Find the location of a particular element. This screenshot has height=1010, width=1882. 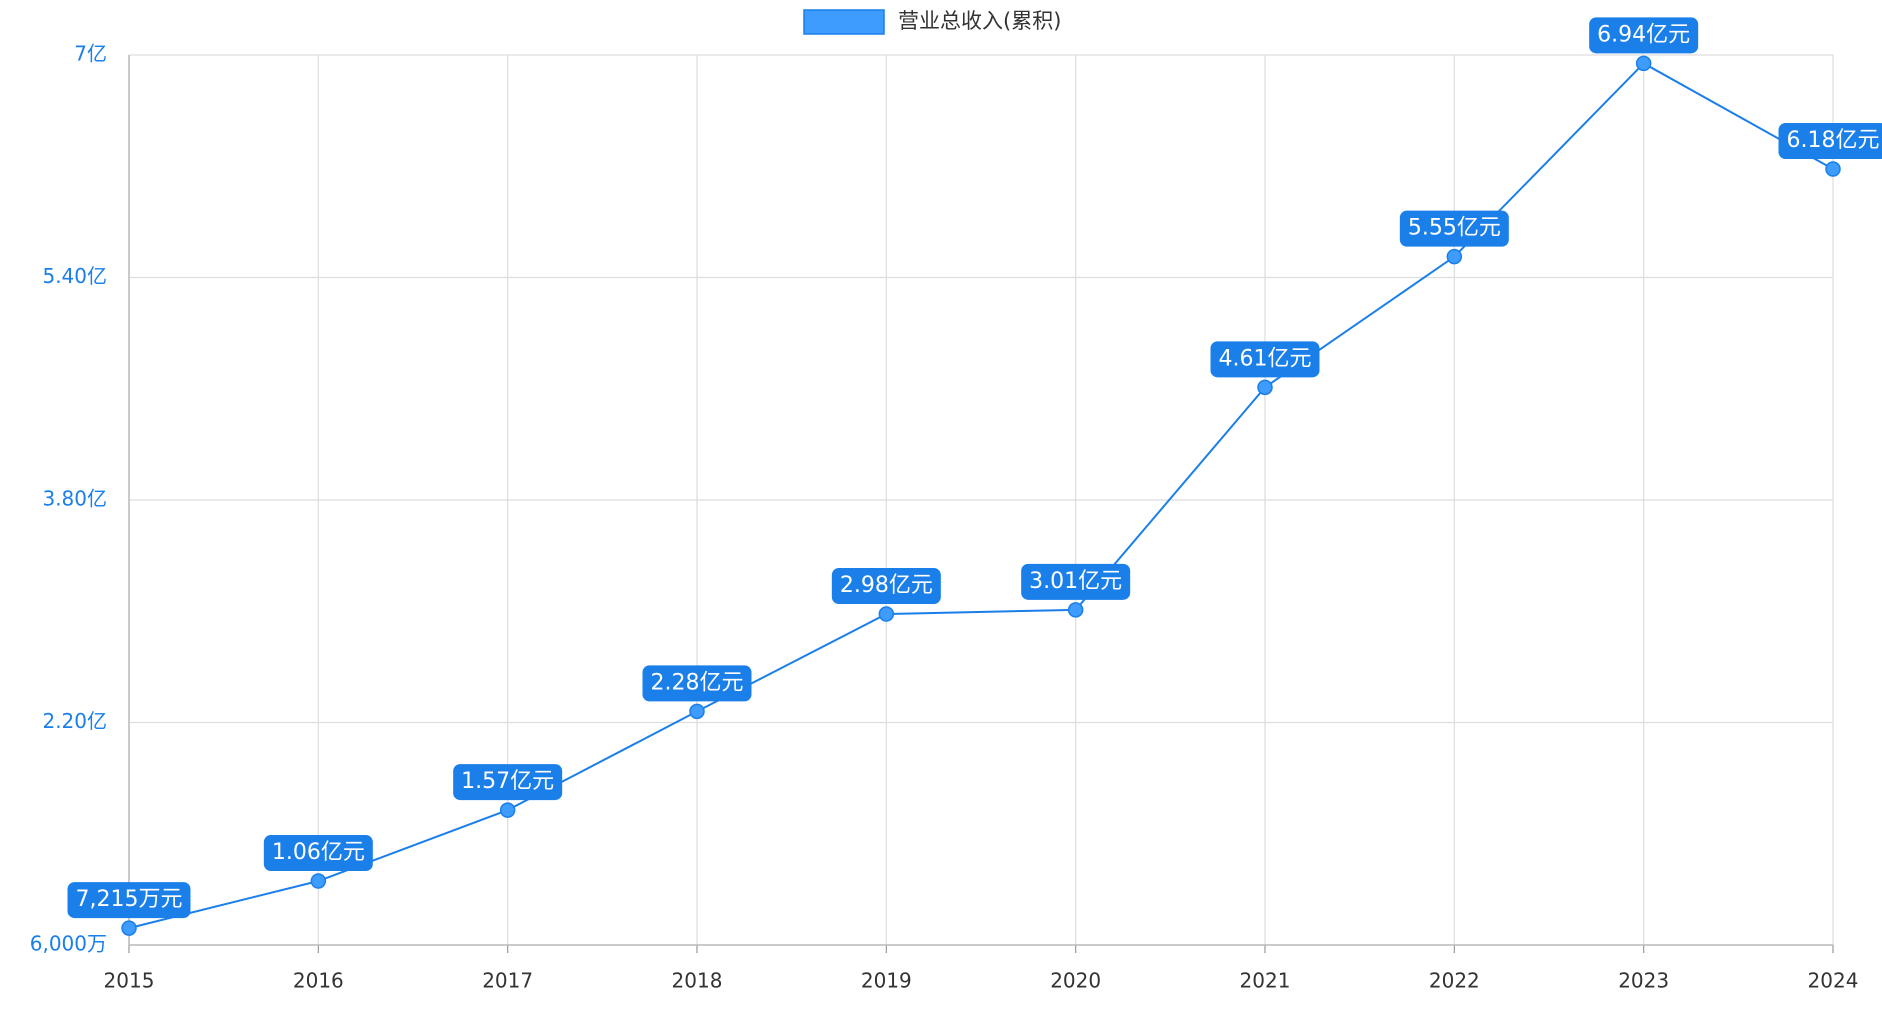

data-label-text: 1.57亿元 is located at coordinates (507, 781).